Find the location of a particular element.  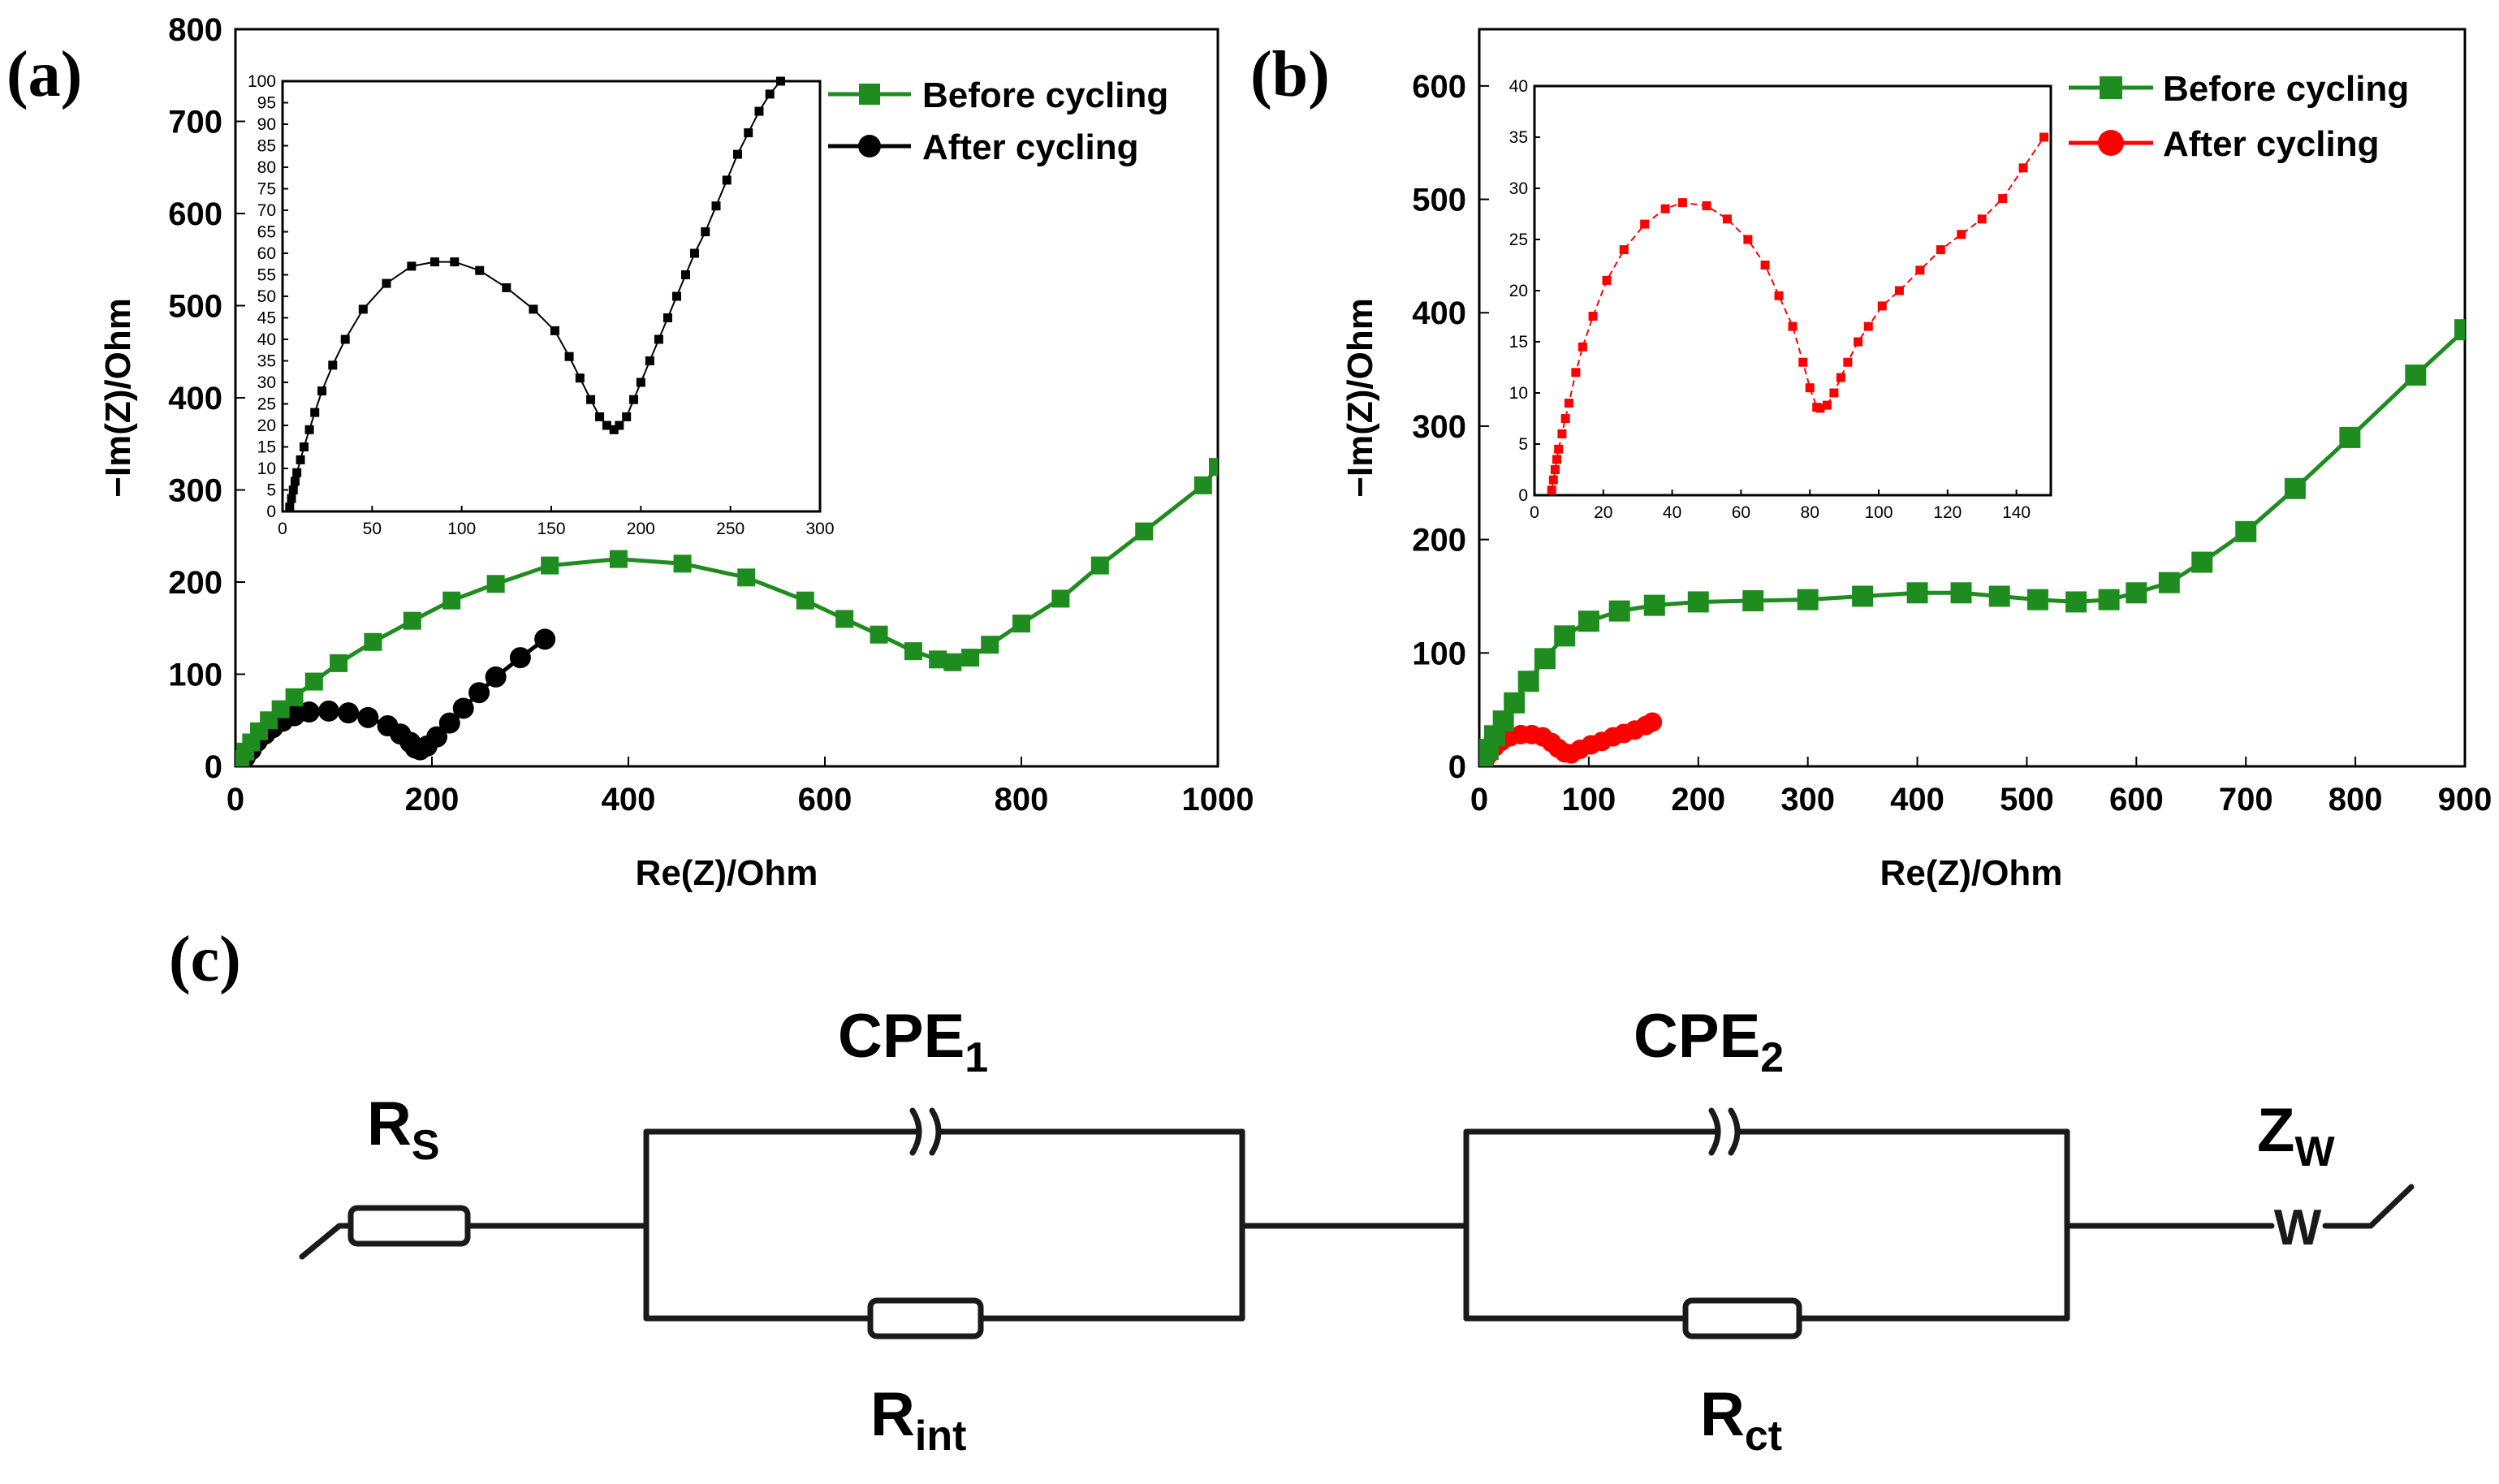

chart-b-ytick-label: 500 is located at coordinates (1439, 200).